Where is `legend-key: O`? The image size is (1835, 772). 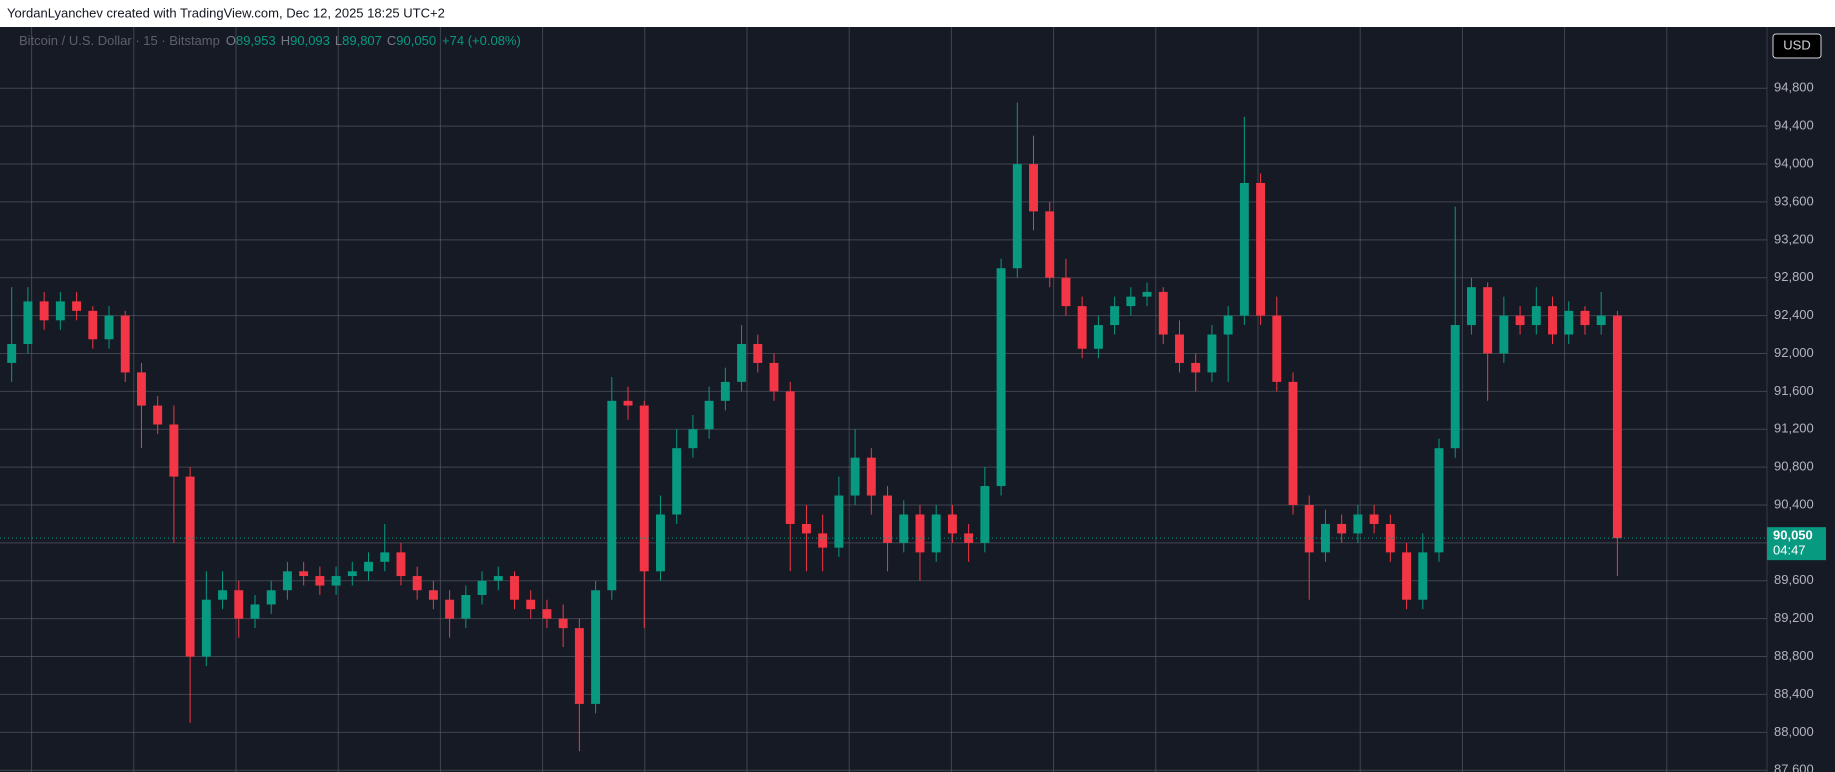
legend-key: O is located at coordinates (231, 40).